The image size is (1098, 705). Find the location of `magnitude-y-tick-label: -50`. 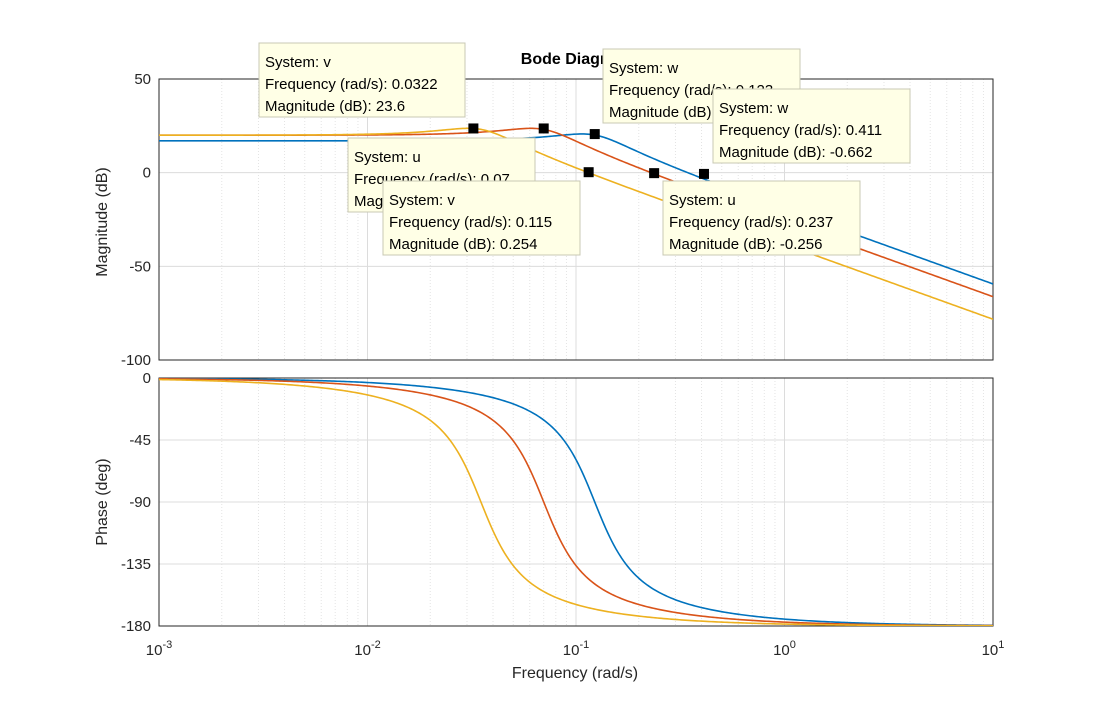

magnitude-y-tick-label: -50 is located at coordinates (140, 266).